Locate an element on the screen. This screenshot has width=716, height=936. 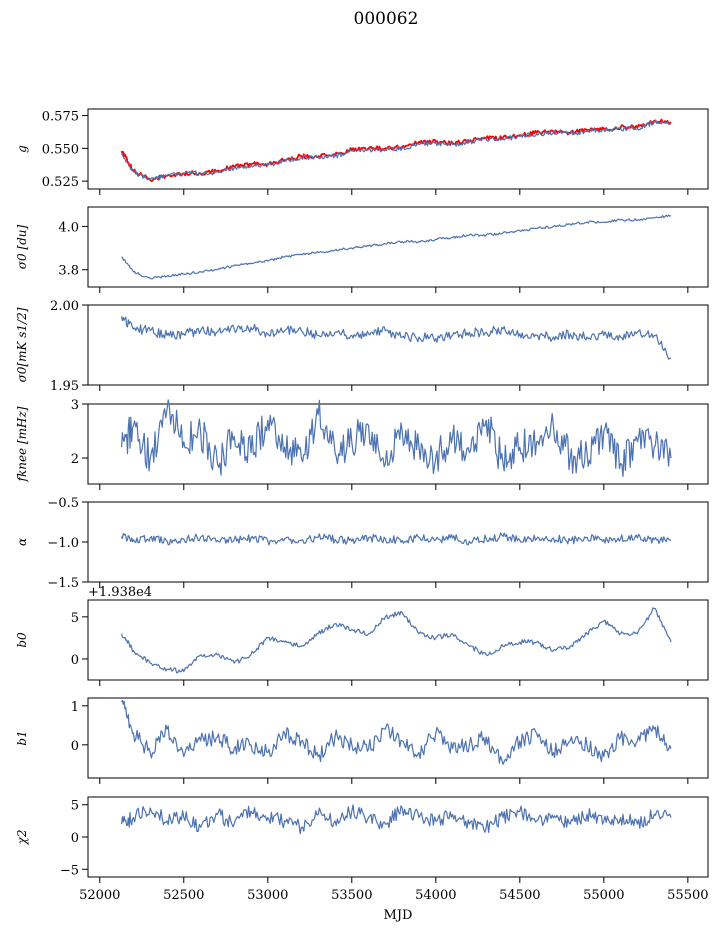
offset-label: +1.938e4 is located at coordinates (120, 592).